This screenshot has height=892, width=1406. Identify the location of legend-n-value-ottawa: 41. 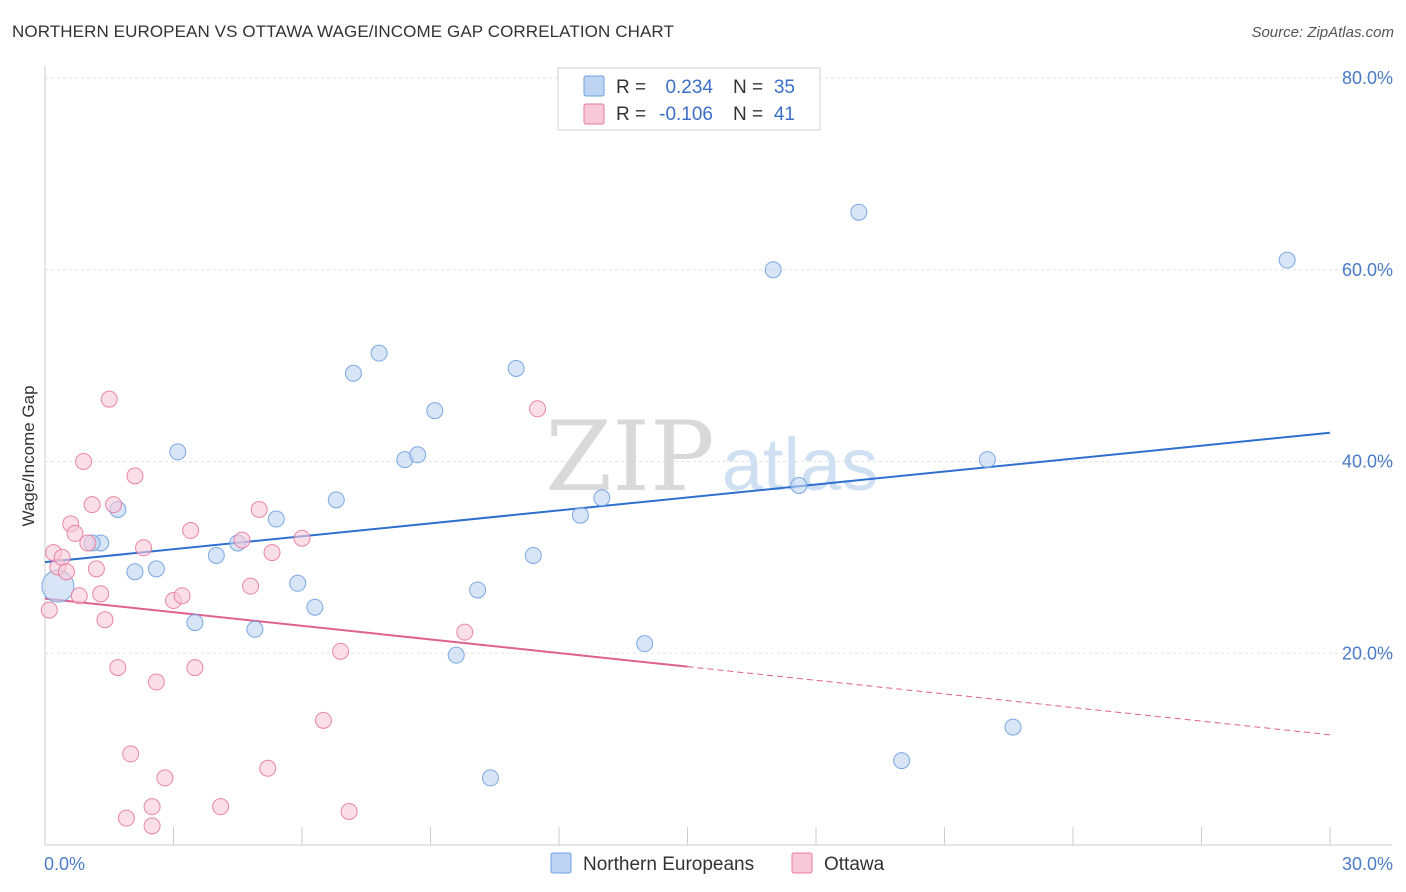
(784, 114).